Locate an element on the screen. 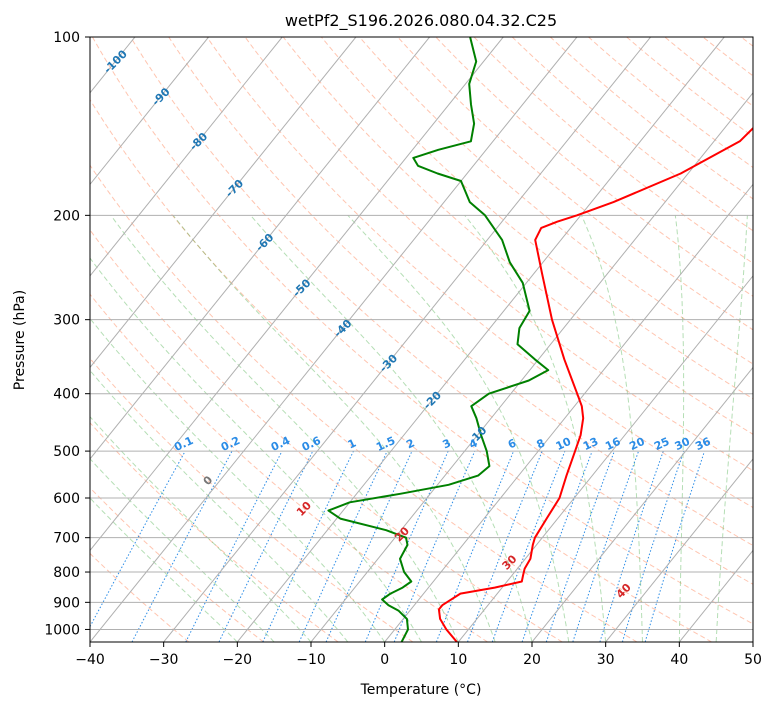 Image resolution: width=775 pixels, height=708 pixels. x-axis-label: Temperature (°C) is located at coordinates (421, 690).